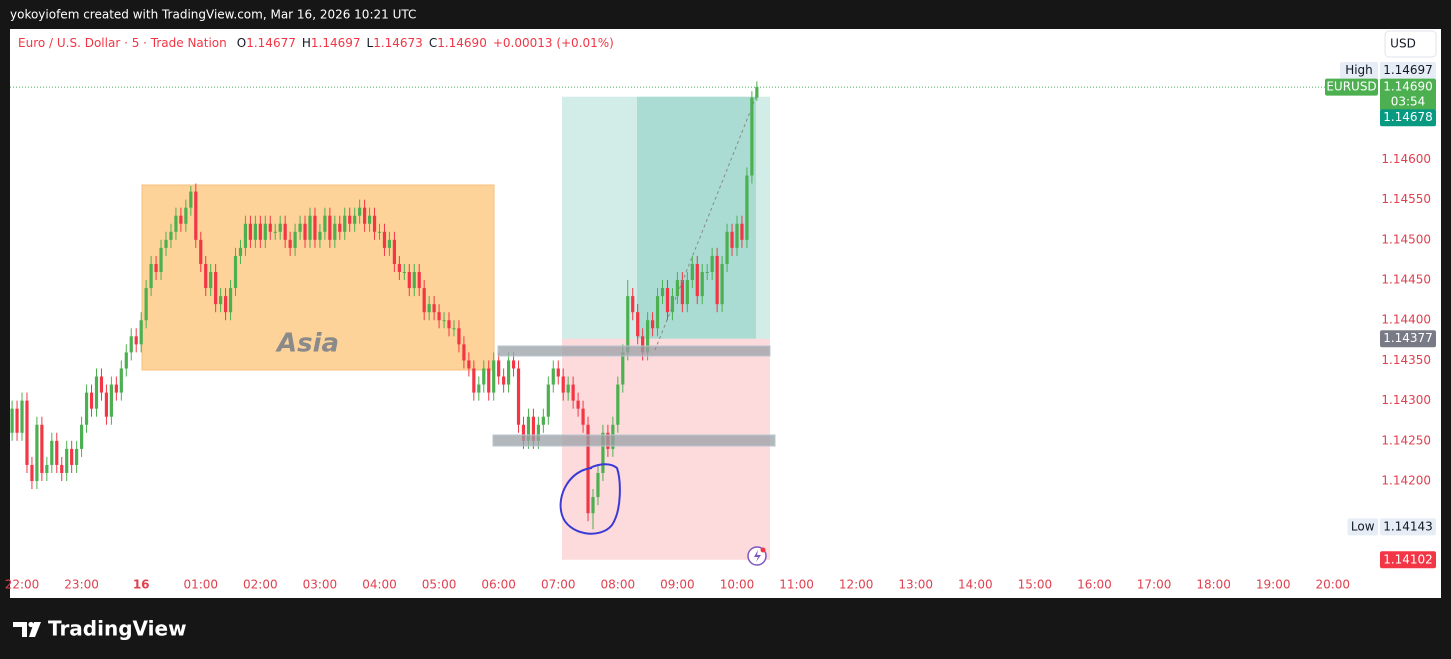 Image resolution: width=1451 pixels, height=659 pixels. I want to click on x-tick-label: 15:00, so click(1035, 585).